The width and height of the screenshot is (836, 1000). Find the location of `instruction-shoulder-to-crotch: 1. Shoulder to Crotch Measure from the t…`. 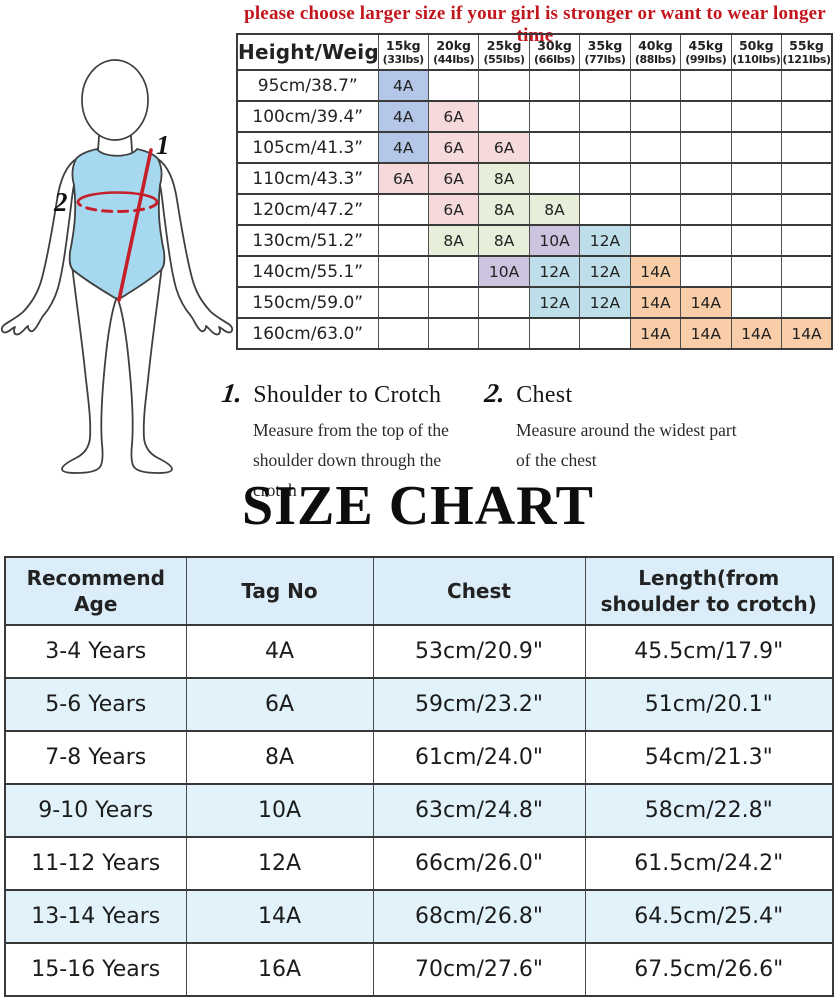

instruction-shoulder-to-crotch: 1. Shoulder to Crotch Measure from the t… is located at coordinates (352, 441).